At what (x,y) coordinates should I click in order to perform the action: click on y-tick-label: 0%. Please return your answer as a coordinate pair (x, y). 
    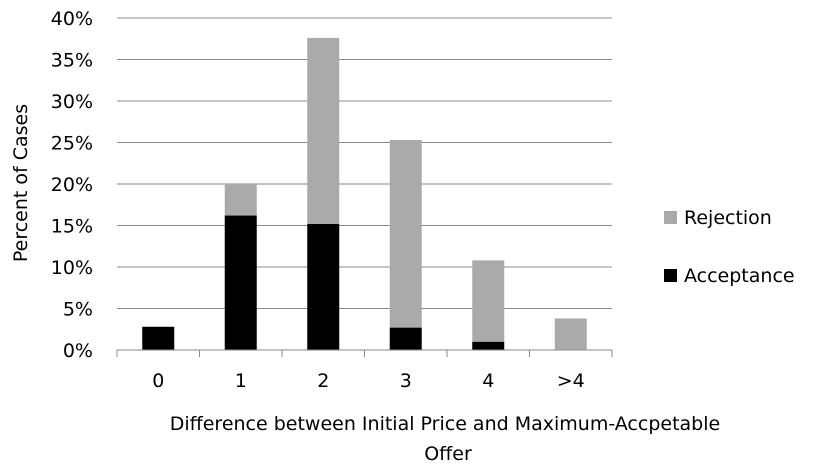
    Looking at the image, I should click on (78, 351).